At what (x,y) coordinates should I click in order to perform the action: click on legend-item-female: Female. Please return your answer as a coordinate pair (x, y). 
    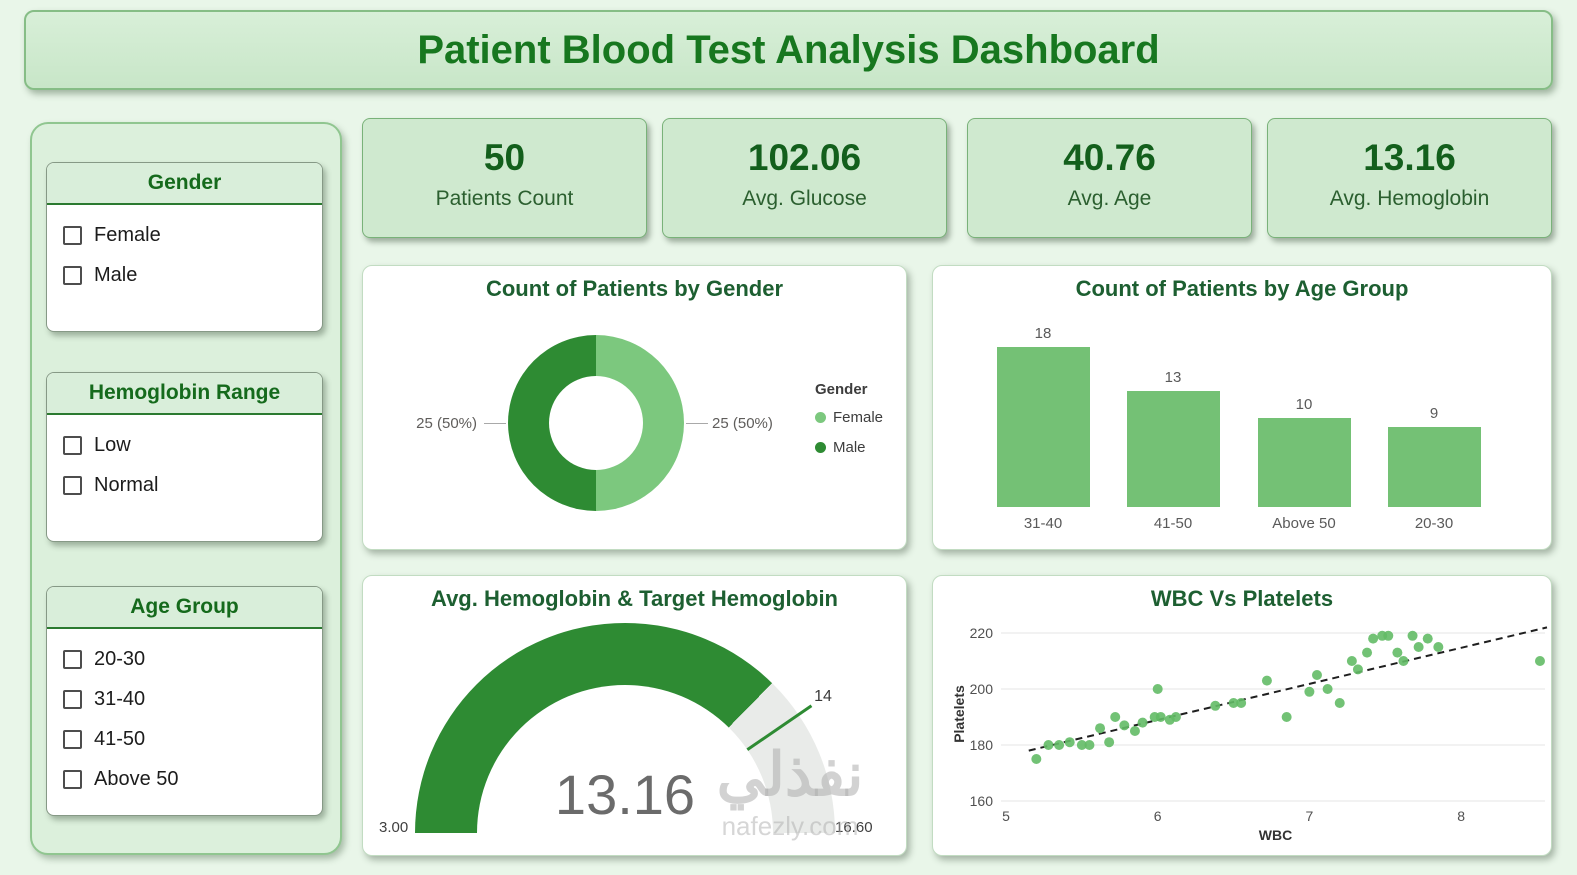
    Looking at the image, I should click on (849, 417).